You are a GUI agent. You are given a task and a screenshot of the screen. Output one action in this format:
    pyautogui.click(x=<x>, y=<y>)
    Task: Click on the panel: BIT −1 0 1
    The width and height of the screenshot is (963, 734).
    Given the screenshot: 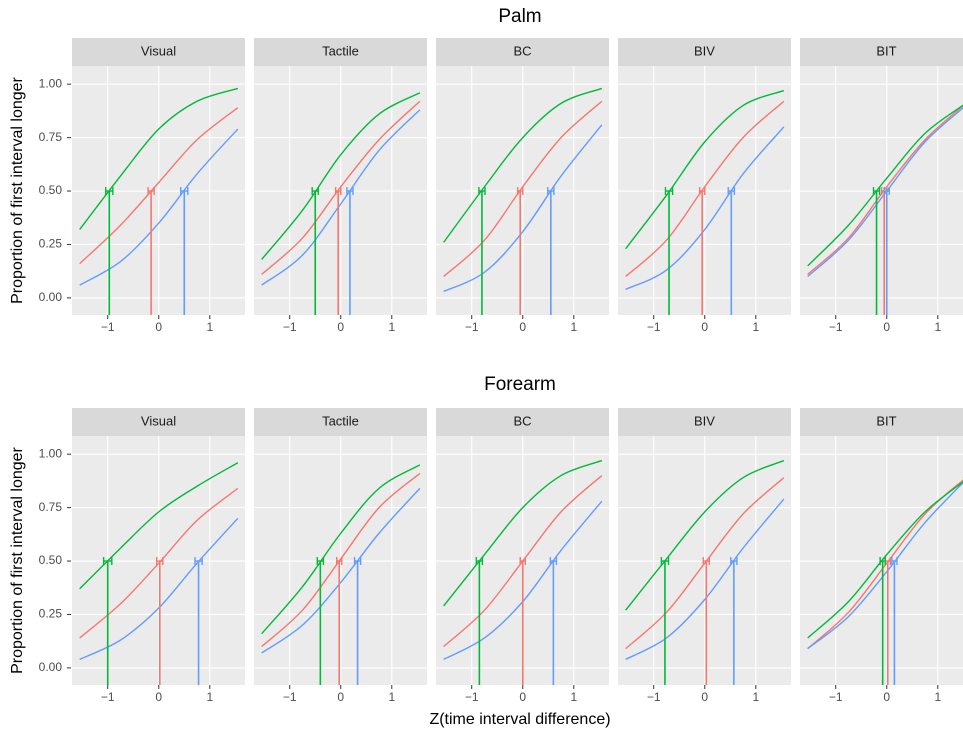 What is the action you would take?
    pyautogui.click(x=881, y=556)
    